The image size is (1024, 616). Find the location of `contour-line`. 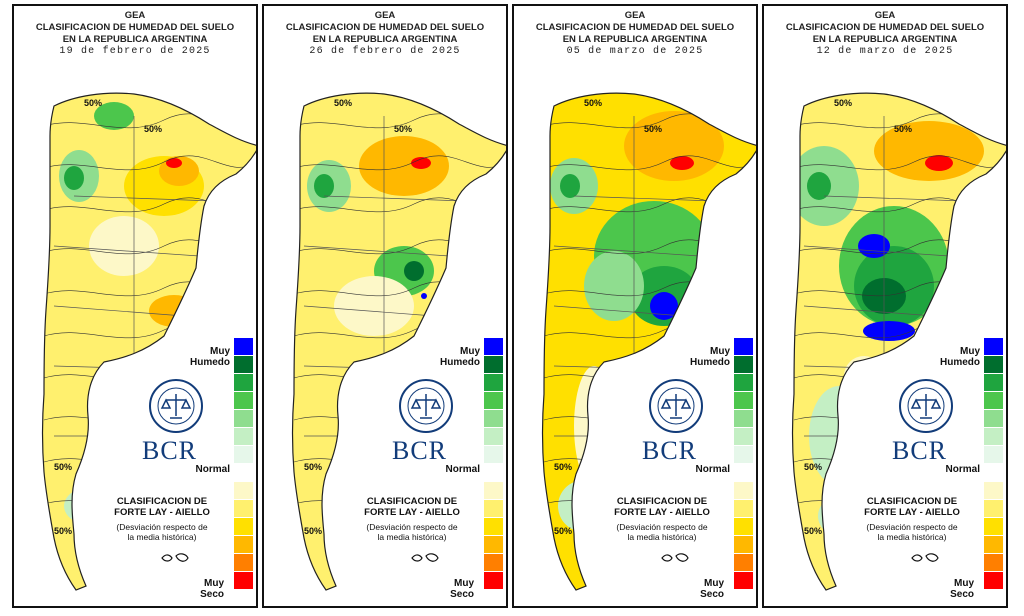

contour-line is located at coordinates (649, 163).